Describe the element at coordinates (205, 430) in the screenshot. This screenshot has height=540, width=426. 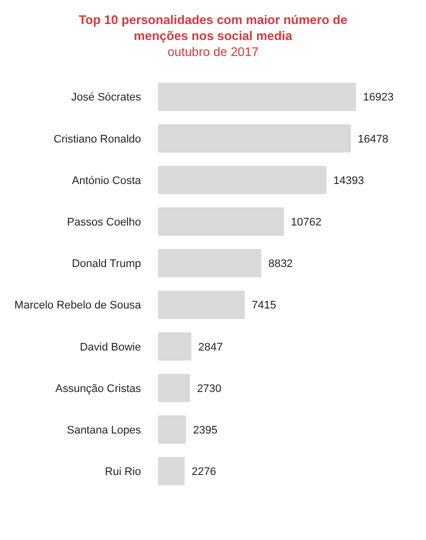
I see `data-label: 2395` at that location.